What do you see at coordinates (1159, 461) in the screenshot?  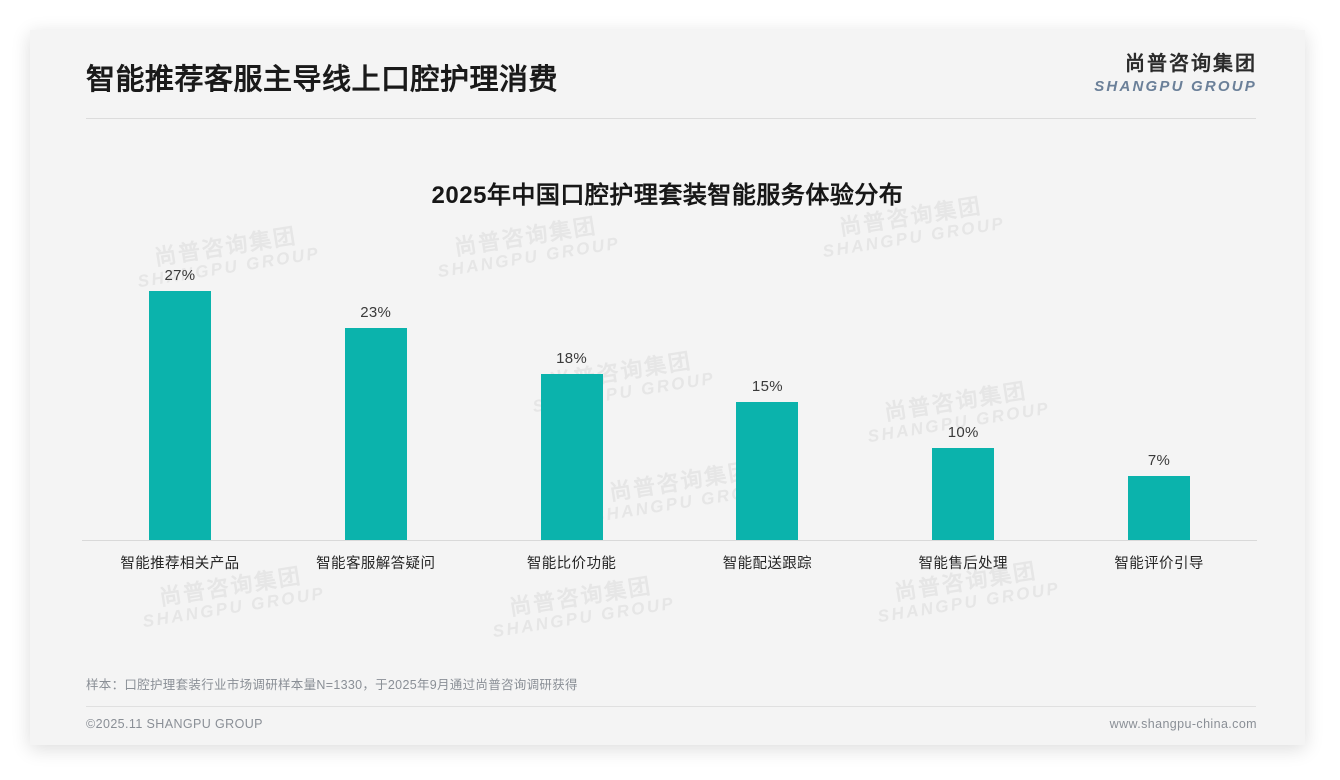 I see `bar-value-label: 7%` at bounding box center [1159, 461].